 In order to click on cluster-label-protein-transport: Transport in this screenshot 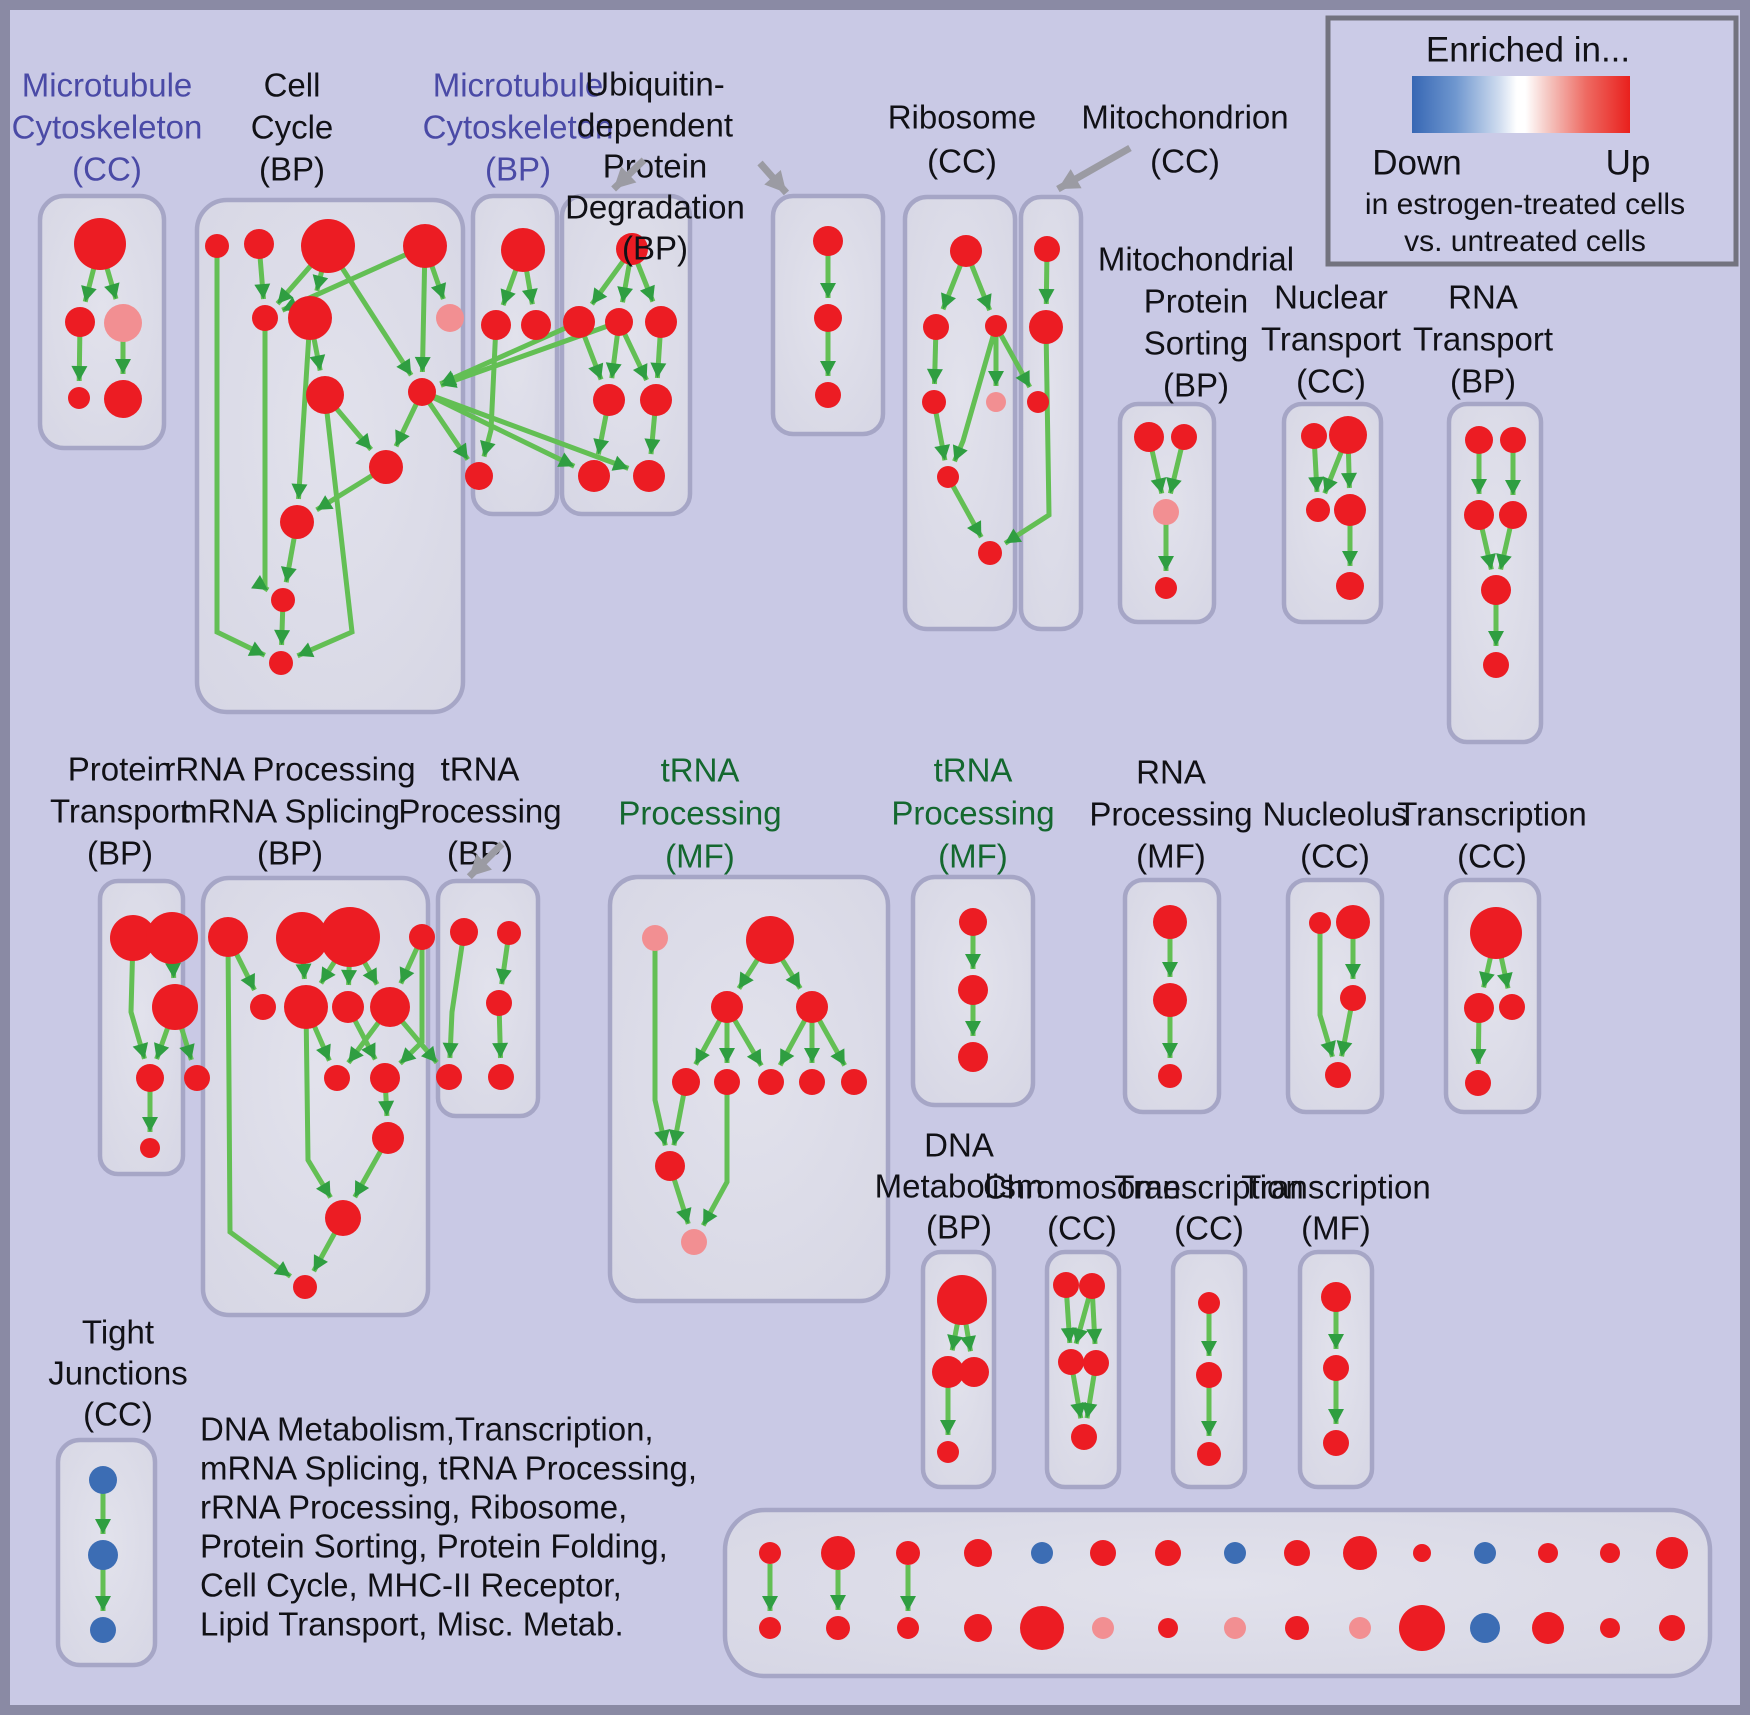, I will do `click(120, 811)`.